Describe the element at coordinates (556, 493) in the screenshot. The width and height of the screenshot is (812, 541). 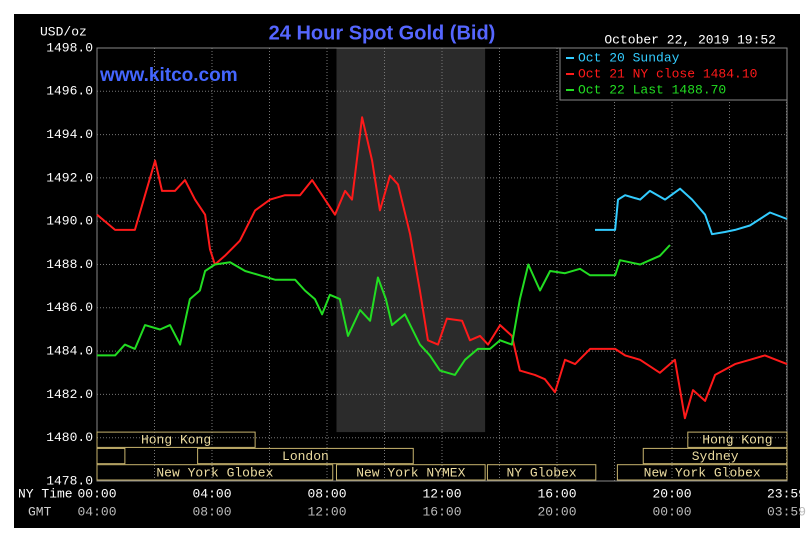
I see `x-tick-label: 16:00` at that location.